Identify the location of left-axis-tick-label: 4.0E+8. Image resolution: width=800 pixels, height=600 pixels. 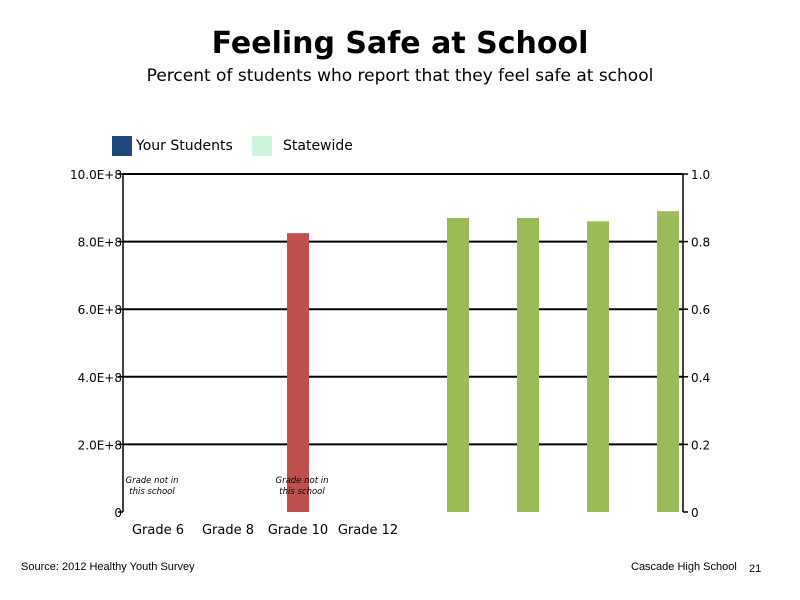
(100, 378).